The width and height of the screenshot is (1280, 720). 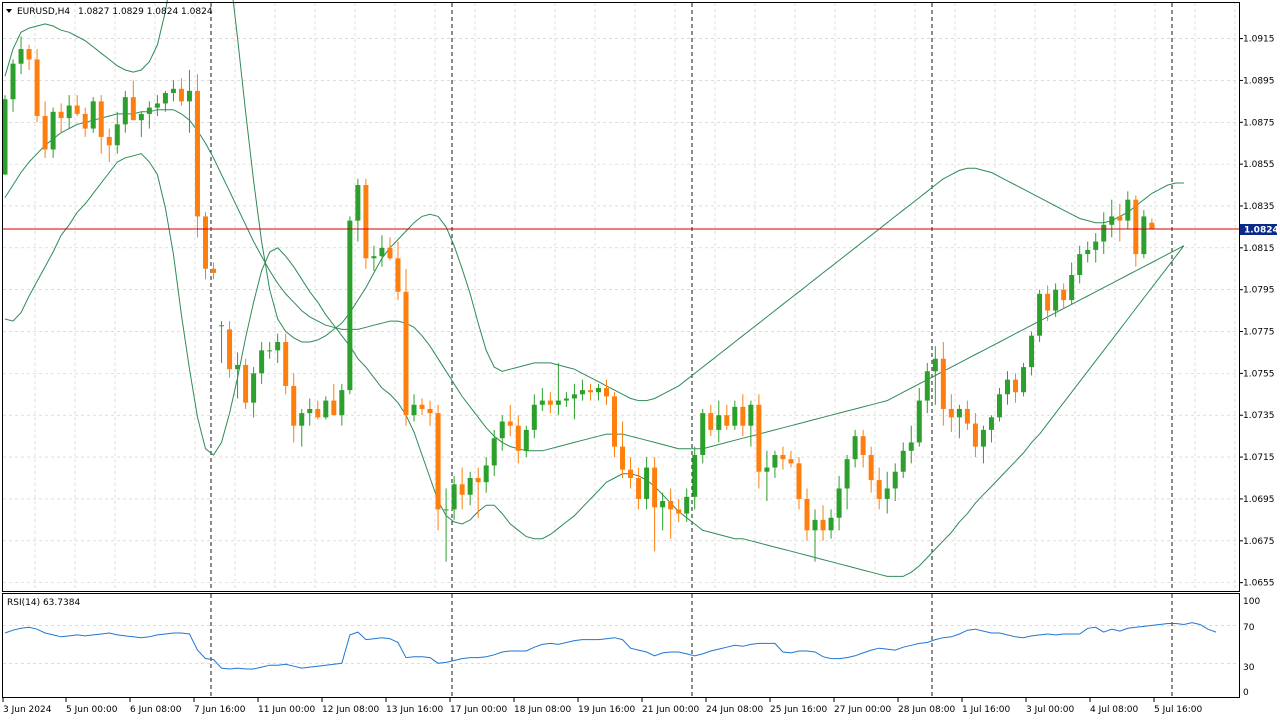 I want to click on triangle-down-icon, so click(x=9, y=11).